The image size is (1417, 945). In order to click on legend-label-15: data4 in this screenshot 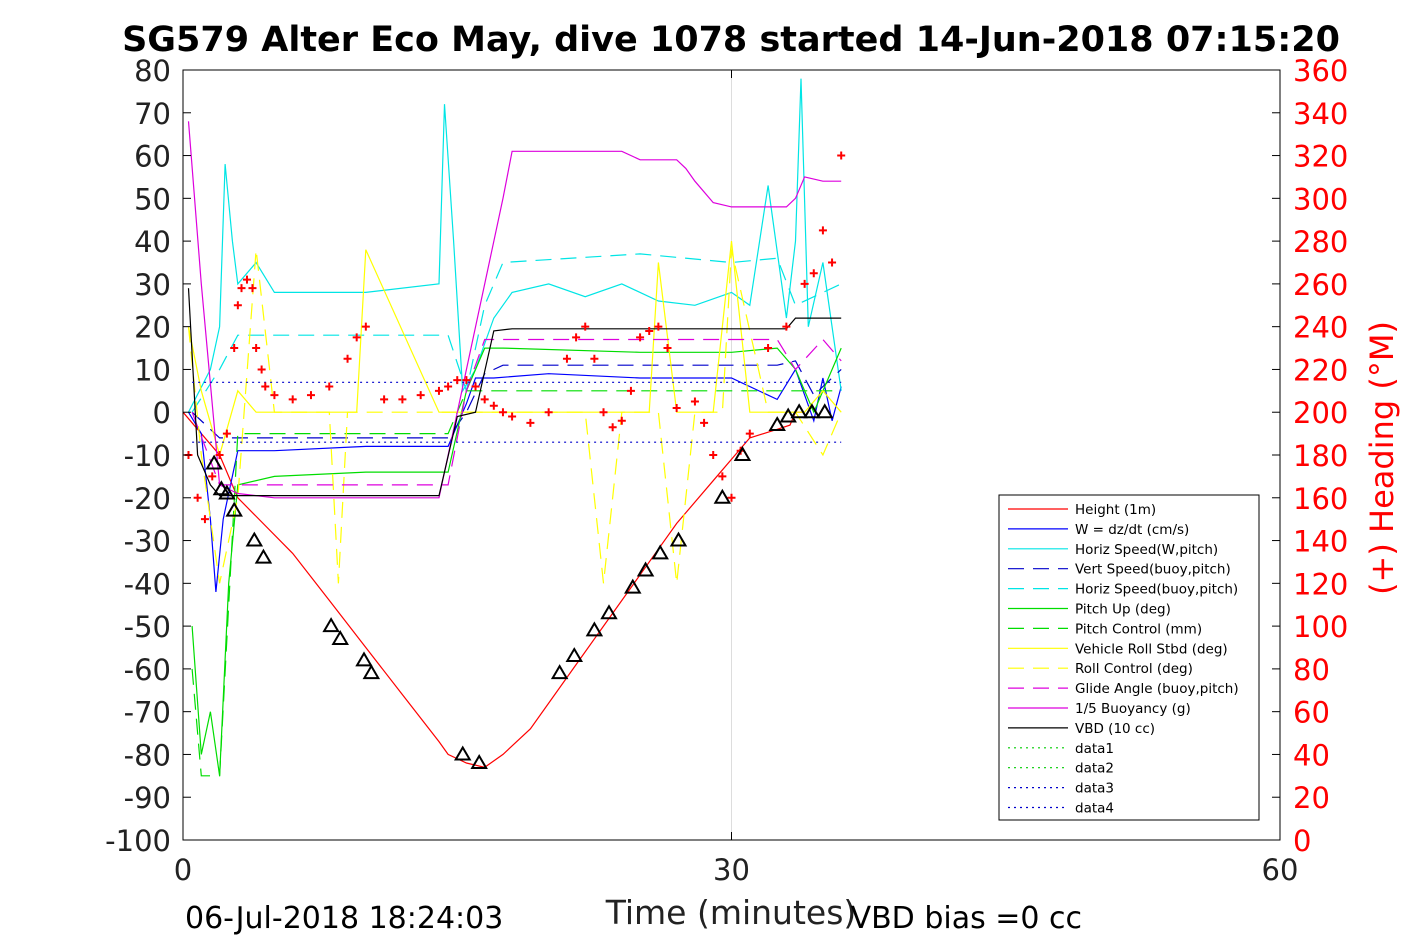, I will do `click(1094, 809)`.